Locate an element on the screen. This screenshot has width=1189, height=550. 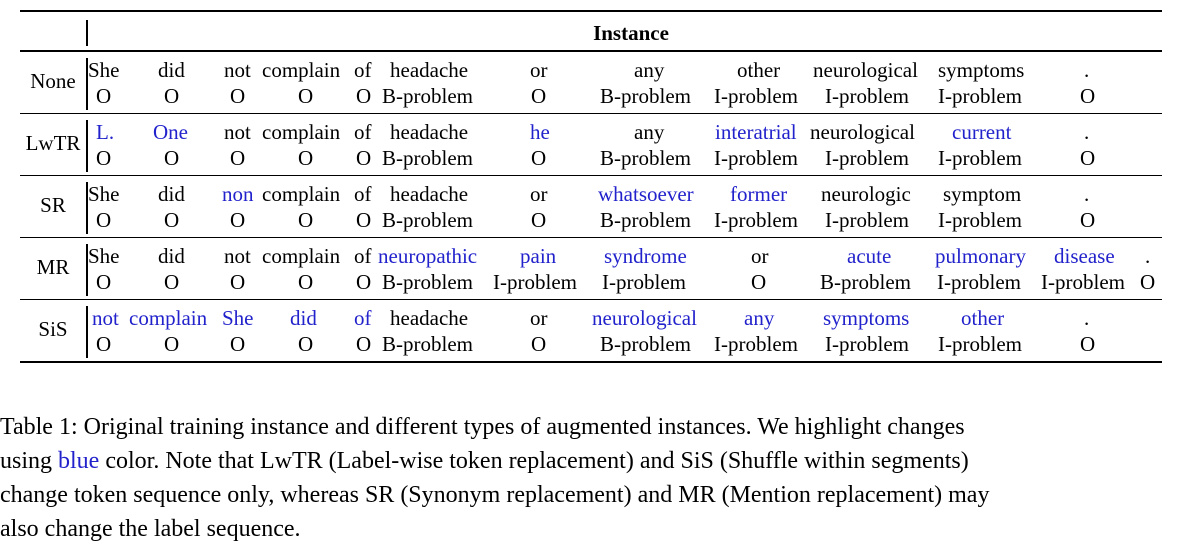
token-cell: L. is located at coordinates (105, 131).